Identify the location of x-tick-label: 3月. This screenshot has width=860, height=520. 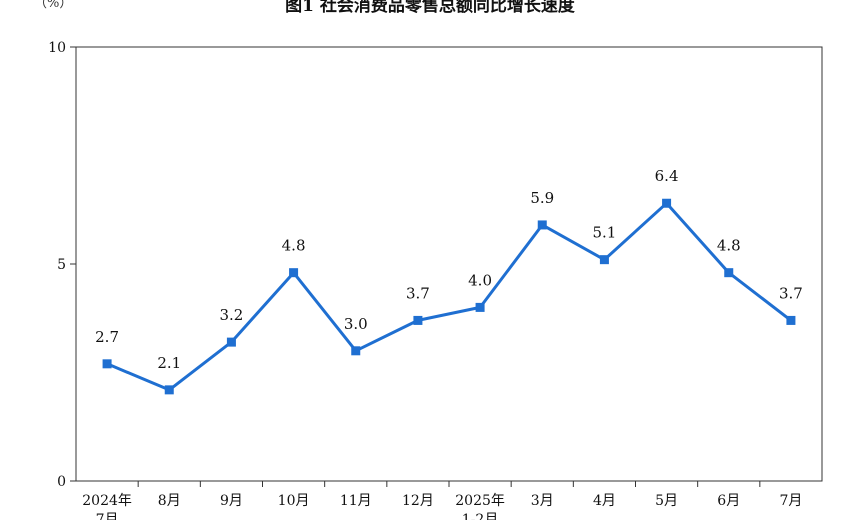
(542, 501).